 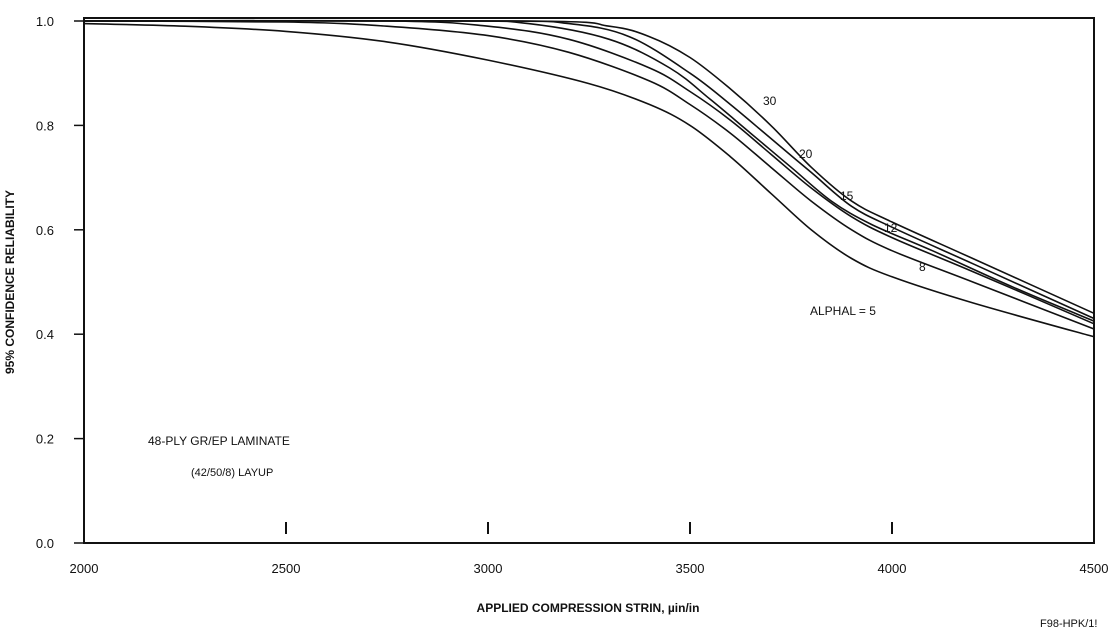 I want to click on y-tick-label: 0.2, so click(x=45, y=439).